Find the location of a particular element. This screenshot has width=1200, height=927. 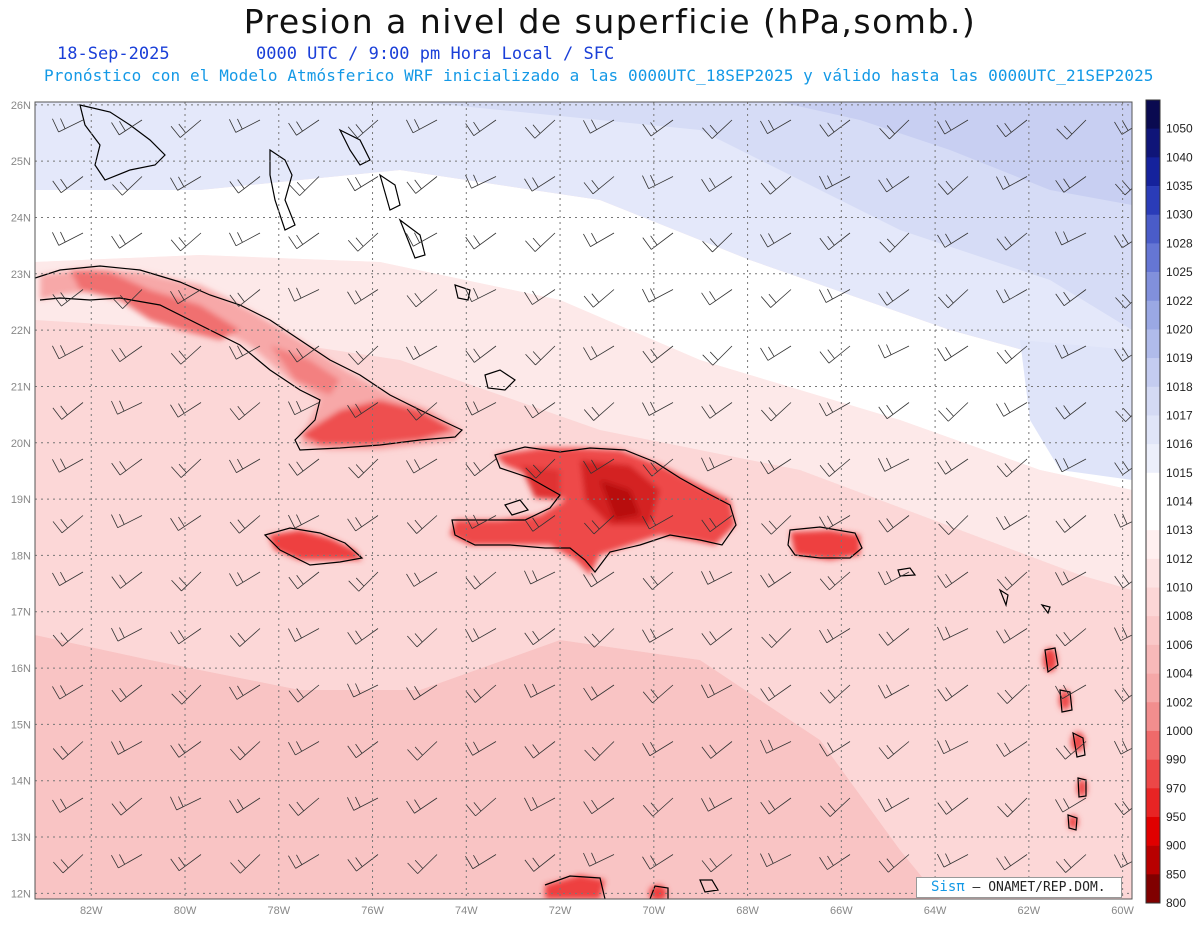

colorbar-label: 1016 is located at coordinates (1179, 444).